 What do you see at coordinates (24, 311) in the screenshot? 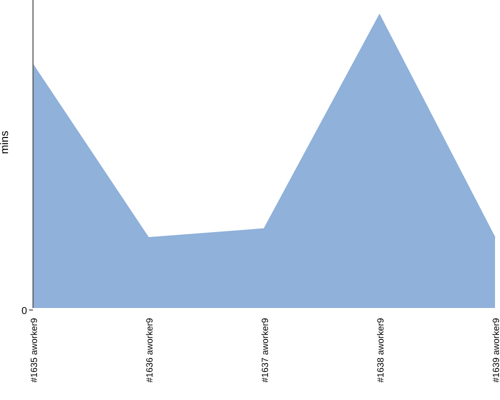
I see `annotation: 0` at bounding box center [24, 311].